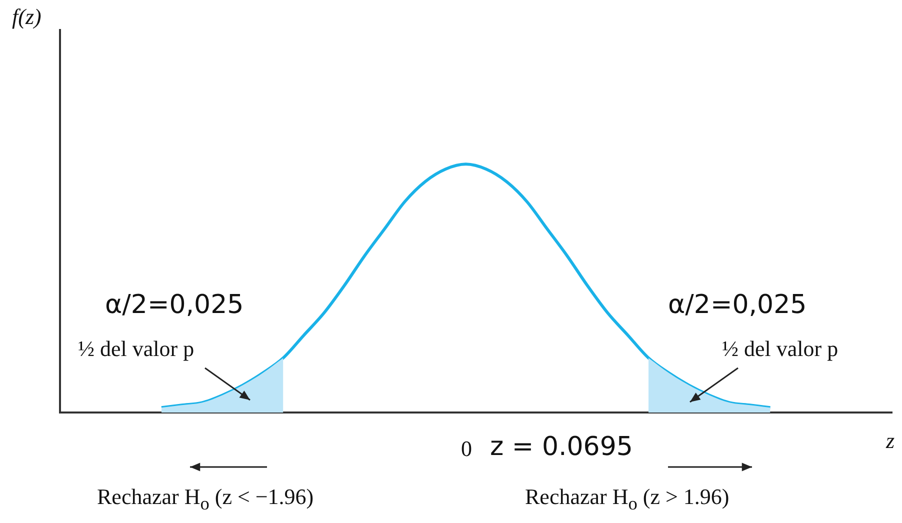 The height and width of the screenshot is (523, 902). I want to click on text: f(z), so click(27, 17).